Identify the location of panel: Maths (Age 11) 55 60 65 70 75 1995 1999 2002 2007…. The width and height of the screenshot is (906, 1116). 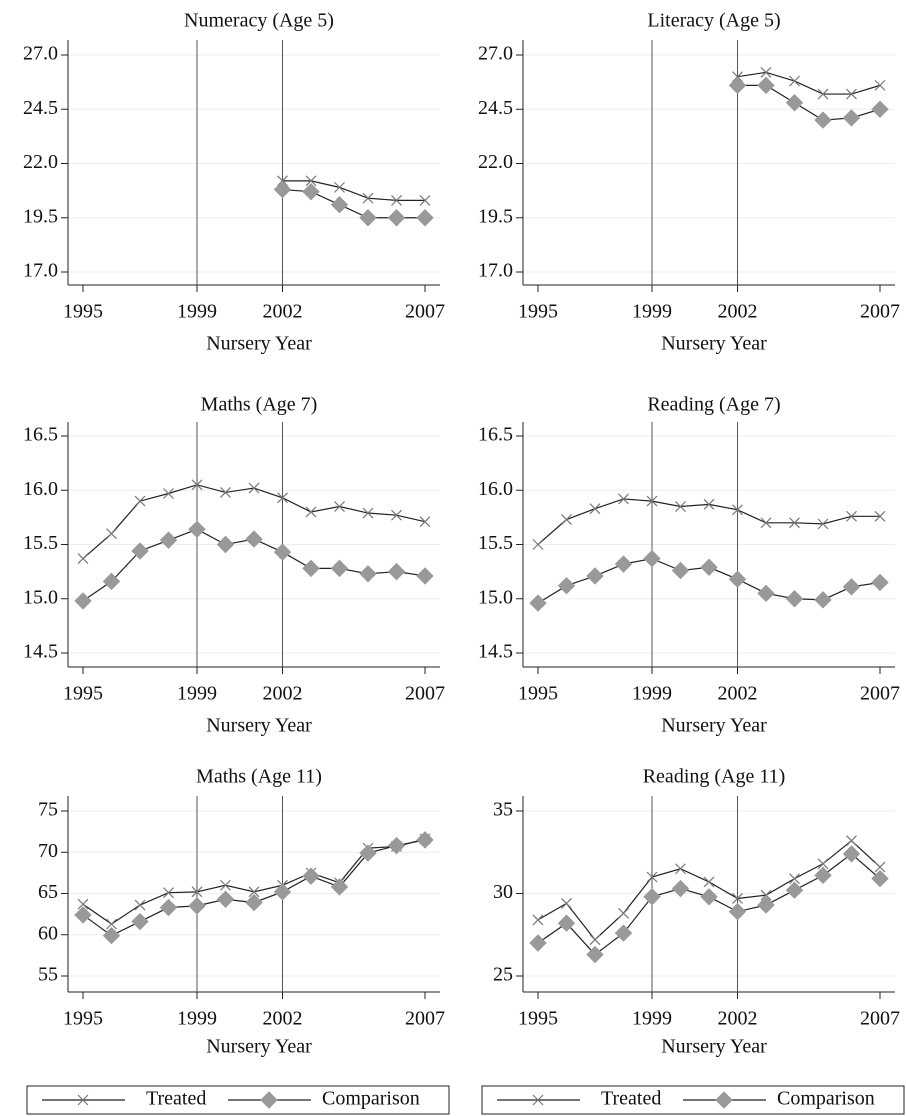
(241, 912).